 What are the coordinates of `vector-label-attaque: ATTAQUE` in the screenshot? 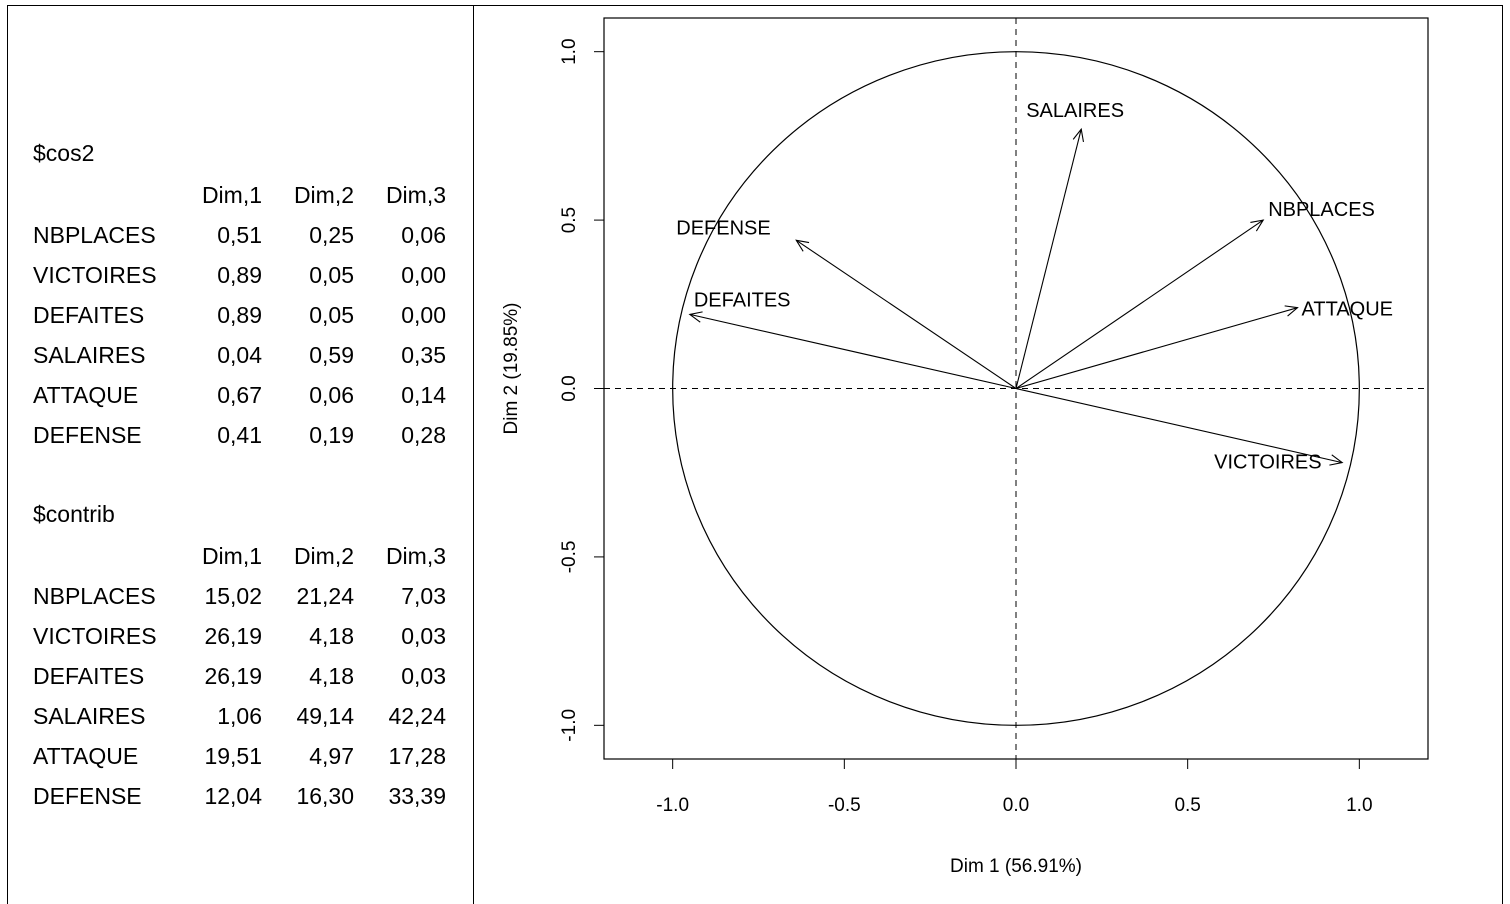 It's located at (1347, 310).